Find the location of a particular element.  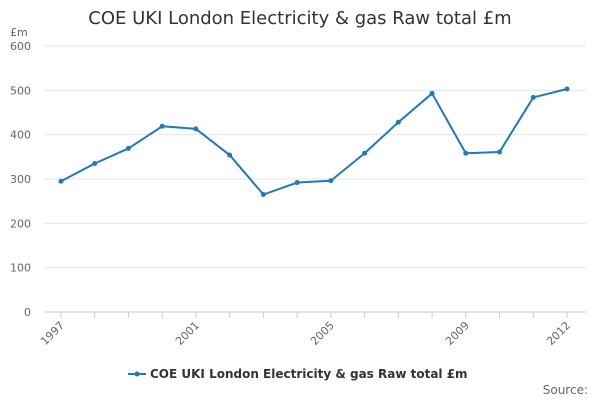

y-tick-label: 100 is located at coordinates (20, 268).